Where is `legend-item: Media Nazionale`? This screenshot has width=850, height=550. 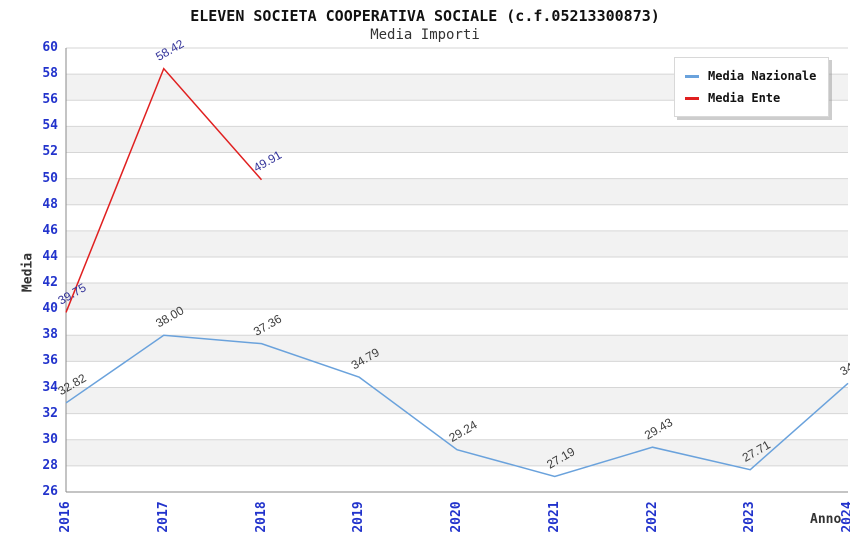
legend-item: Media Nazionale is located at coordinates (750, 76).